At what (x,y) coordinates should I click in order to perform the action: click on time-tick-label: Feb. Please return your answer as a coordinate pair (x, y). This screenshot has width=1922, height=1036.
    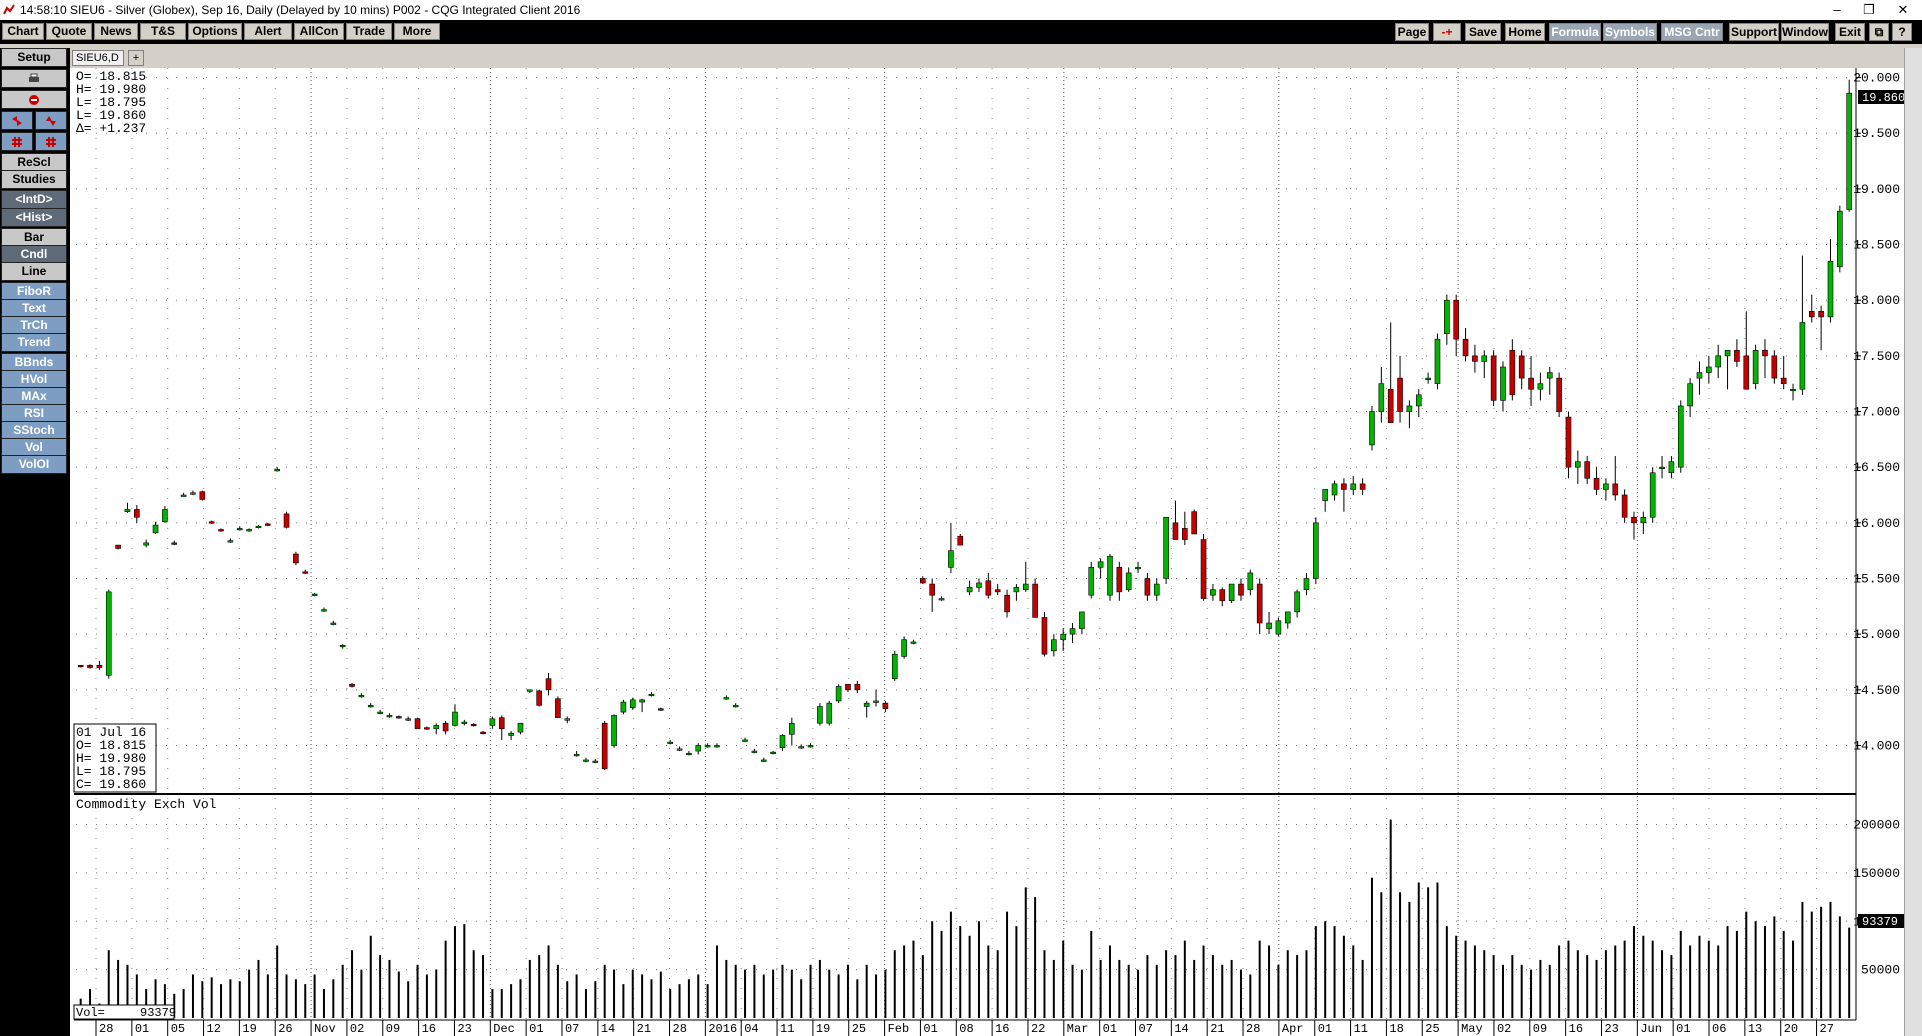
    Looking at the image, I should click on (899, 1029).